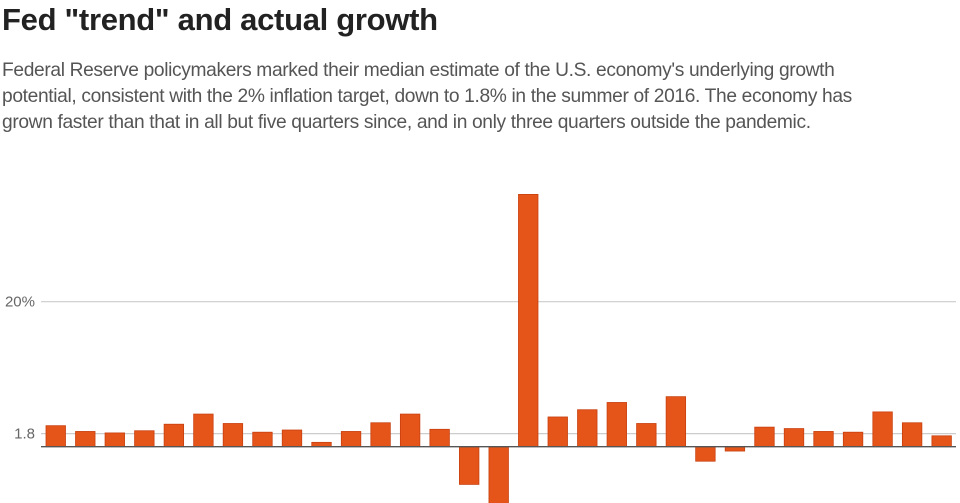 The width and height of the screenshot is (960, 503). I want to click on y-tick-label: 20%, so click(20, 302).